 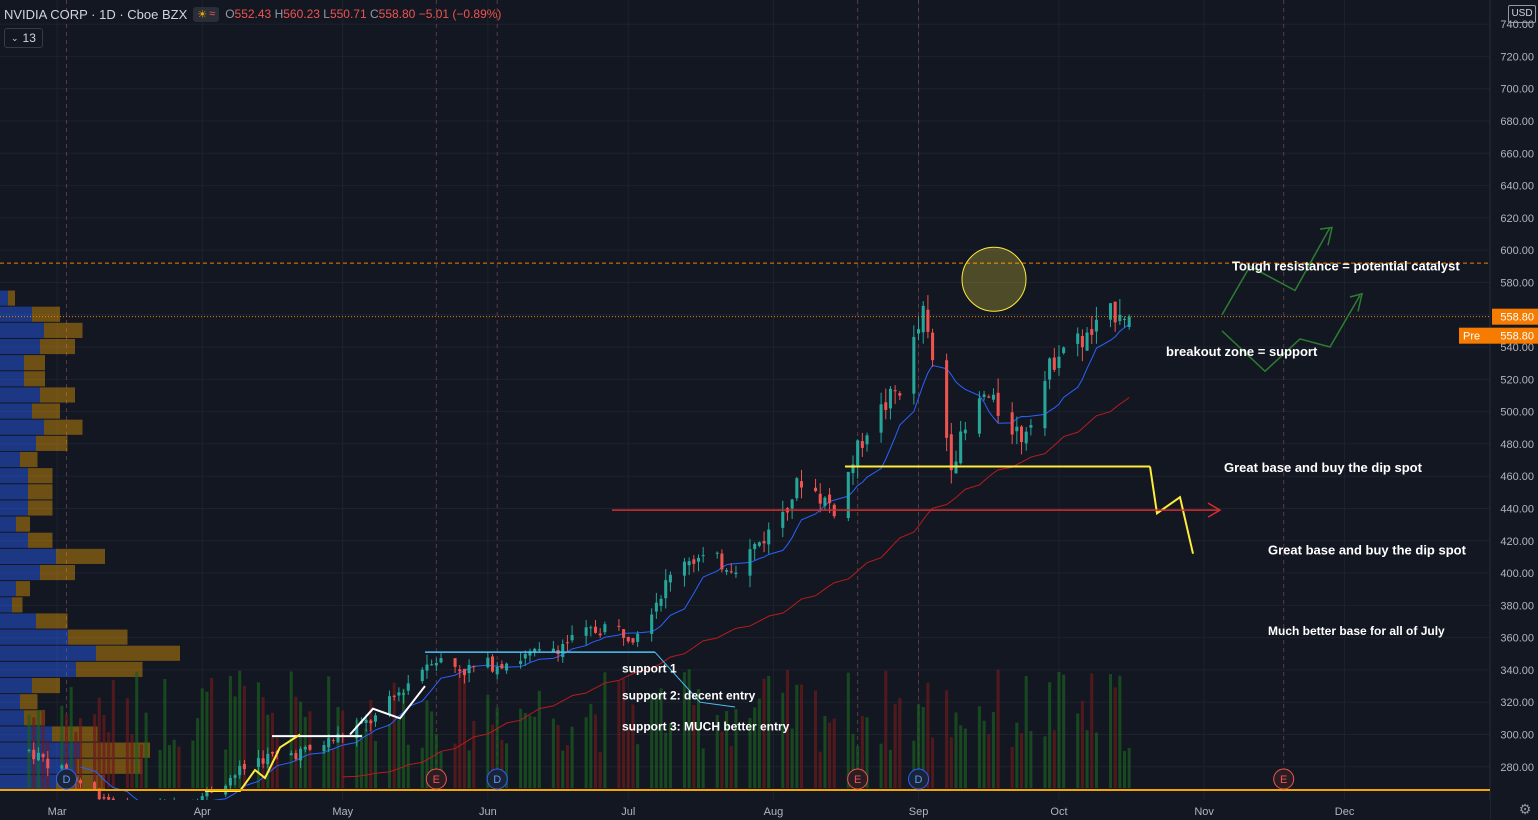 I want to click on symbol-title: NVIDIA CORP · 1D · Cboe BZX, so click(x=96, y=14).